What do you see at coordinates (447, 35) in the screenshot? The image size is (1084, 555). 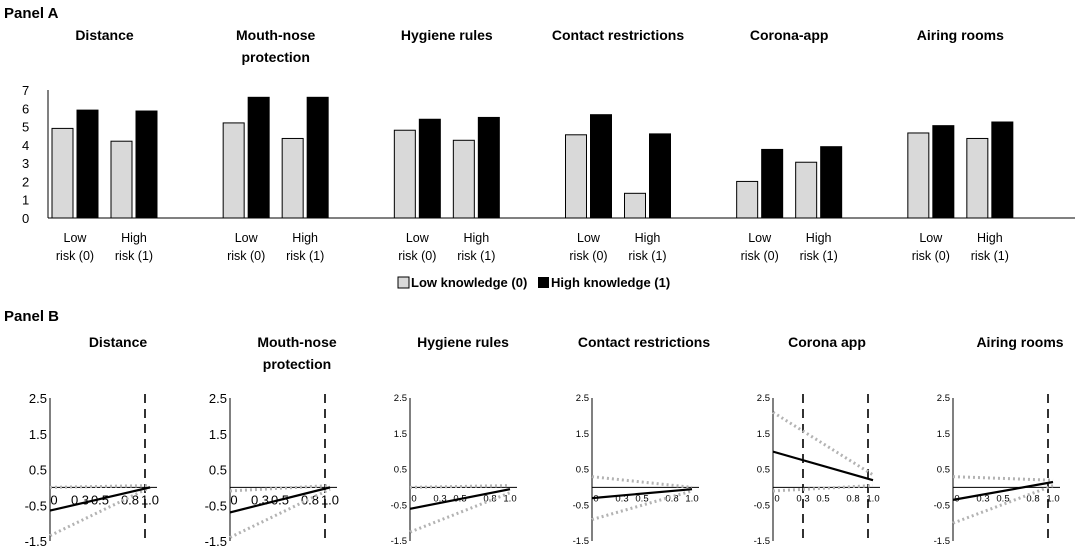 I see `panel-a-chart-title-hygiene-rules: Hygiene rules` at bounding box center [447, 35].